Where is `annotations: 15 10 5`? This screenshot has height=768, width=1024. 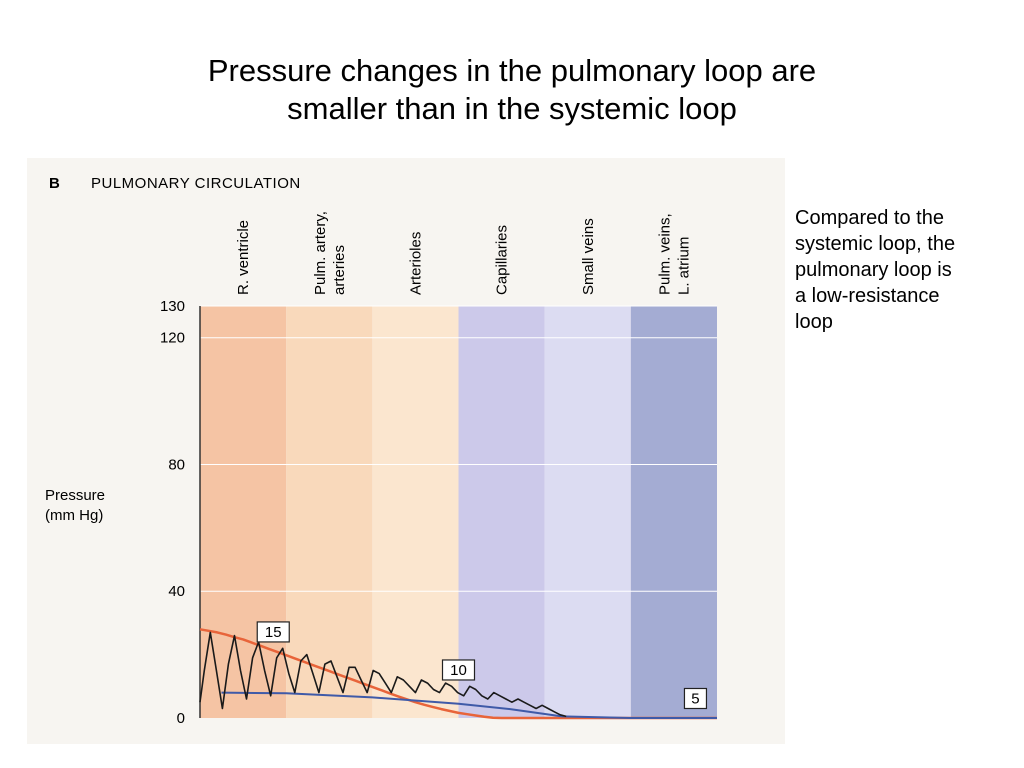 annotations: 15 10 5 is located at coordinates (482, 665).